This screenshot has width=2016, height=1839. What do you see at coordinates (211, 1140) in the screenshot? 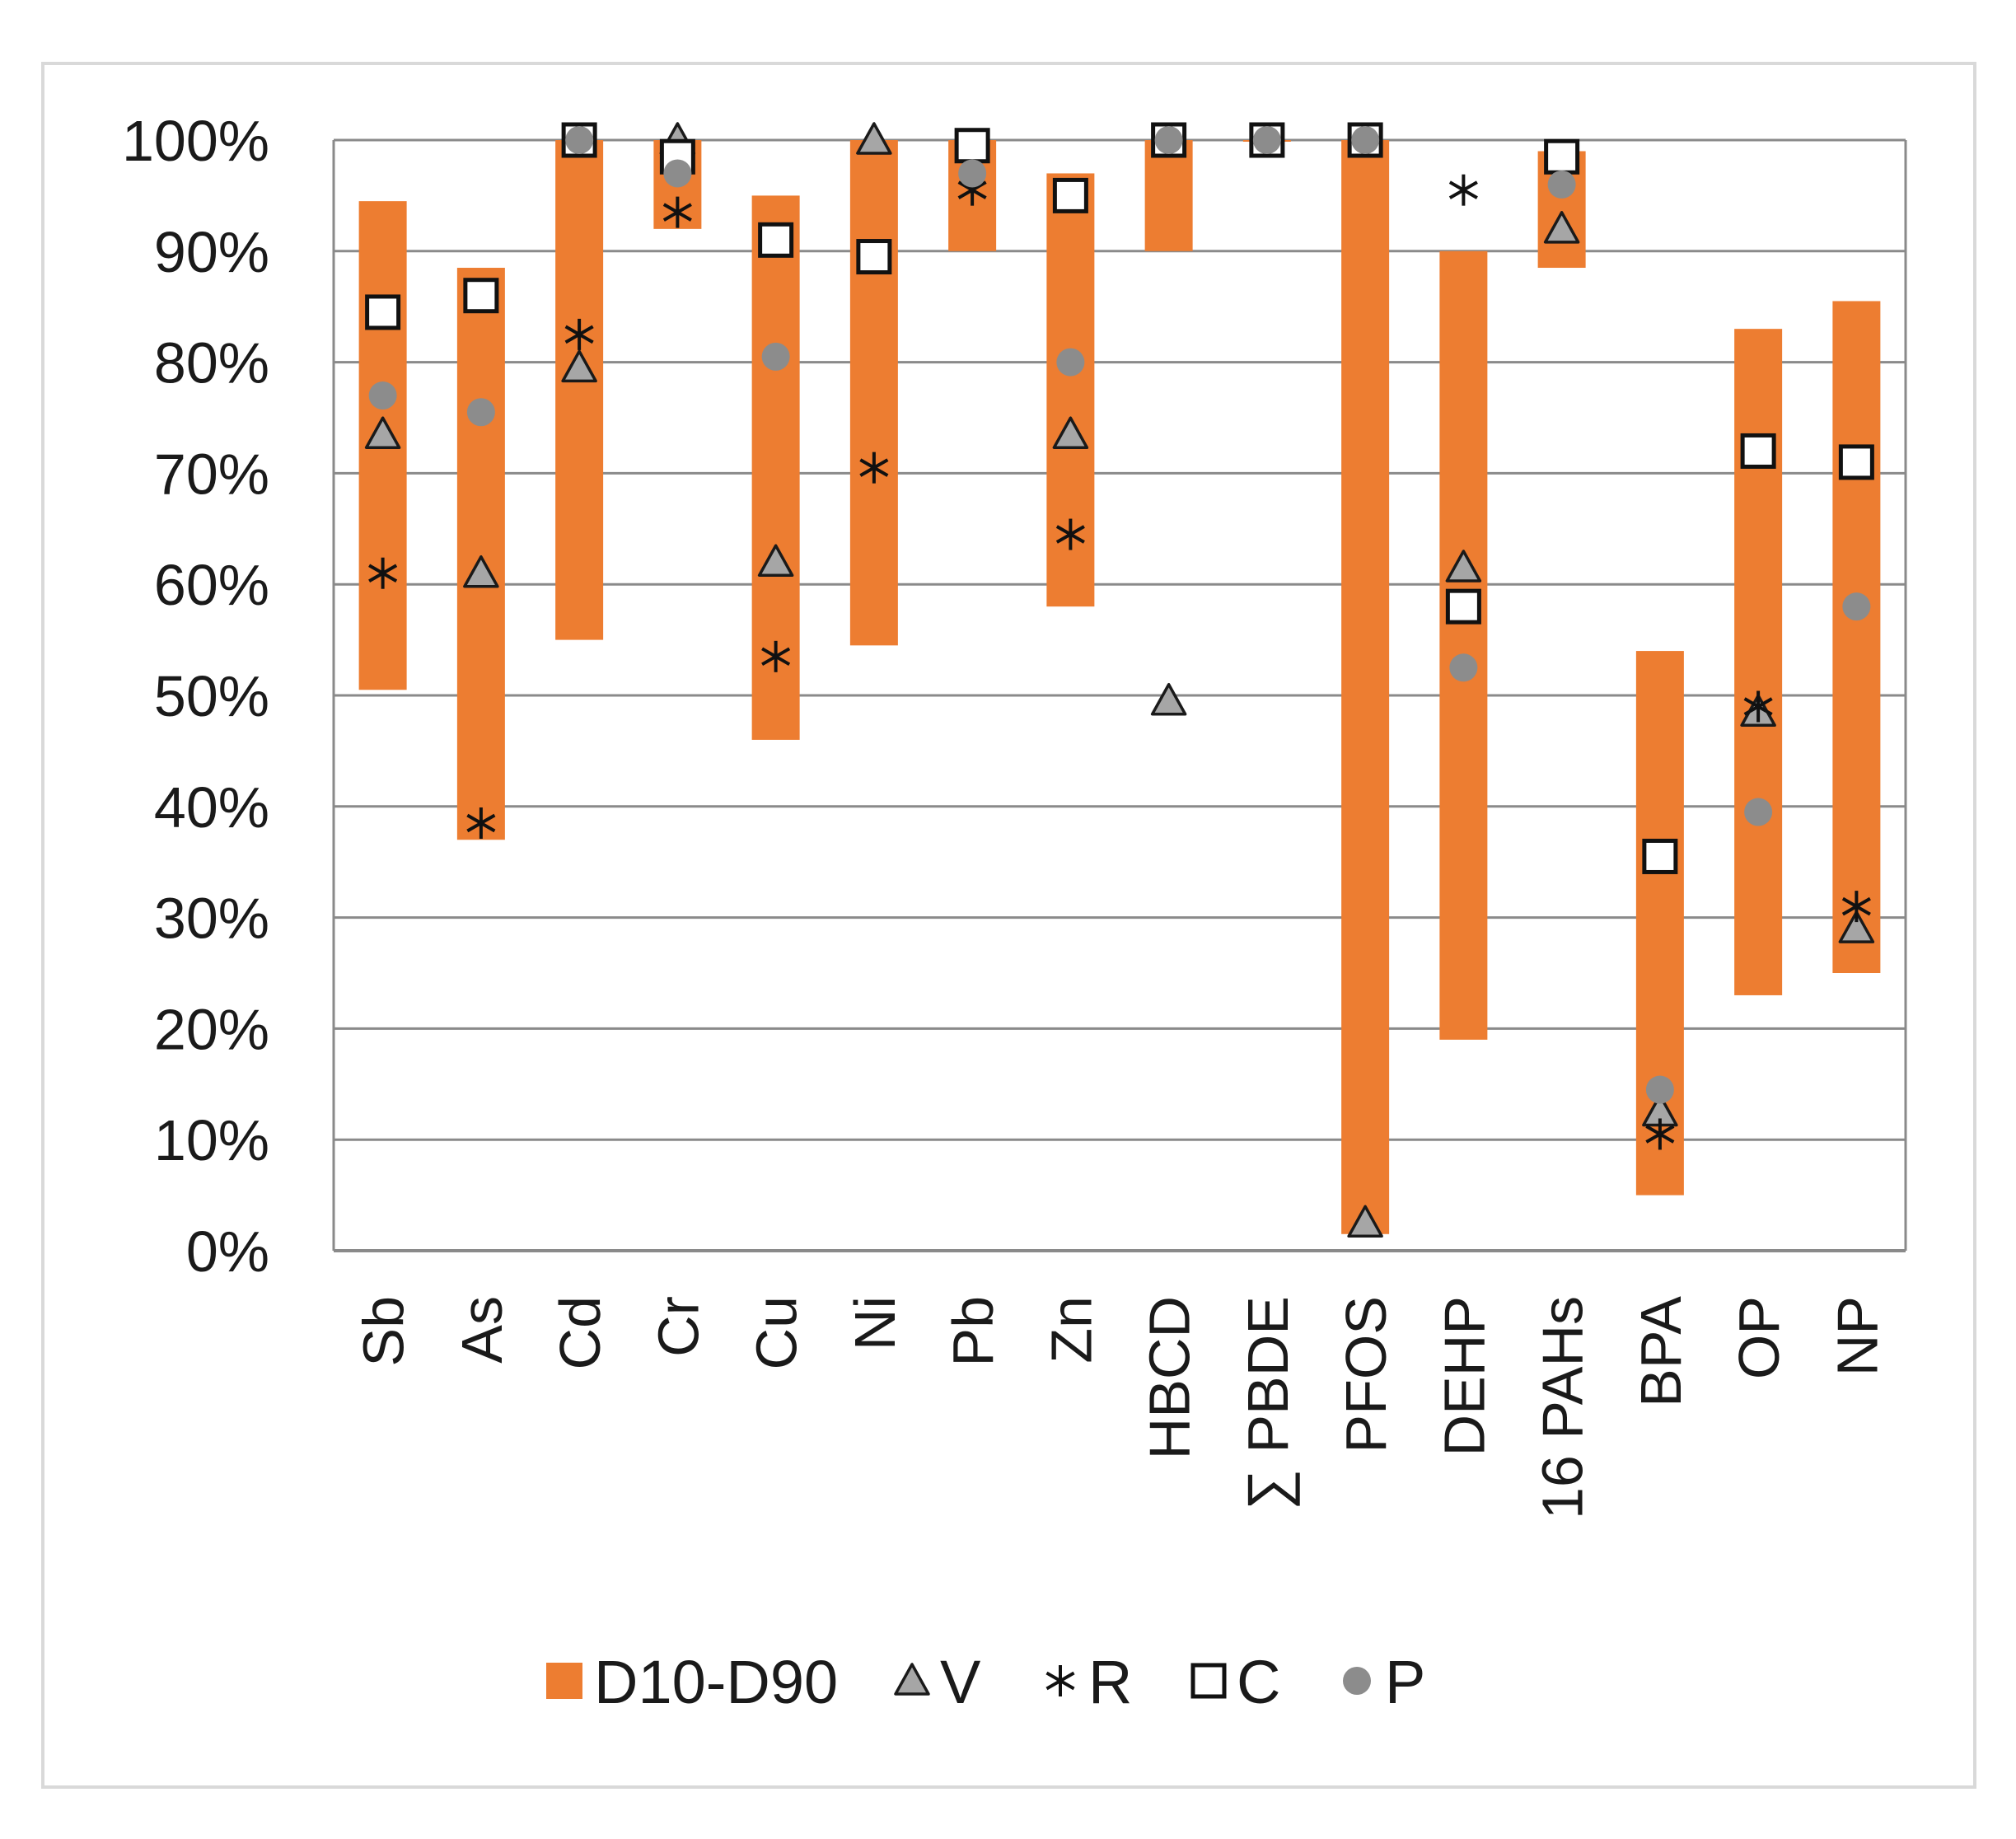
I see `y-tick-label: 10%` at bounding box center [211, 1140].